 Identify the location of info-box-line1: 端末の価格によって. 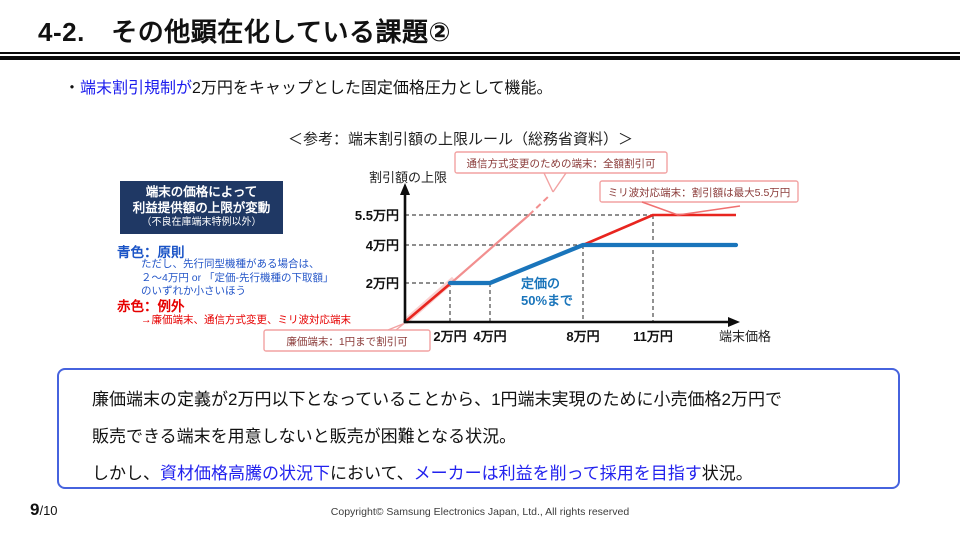
(201, 192).